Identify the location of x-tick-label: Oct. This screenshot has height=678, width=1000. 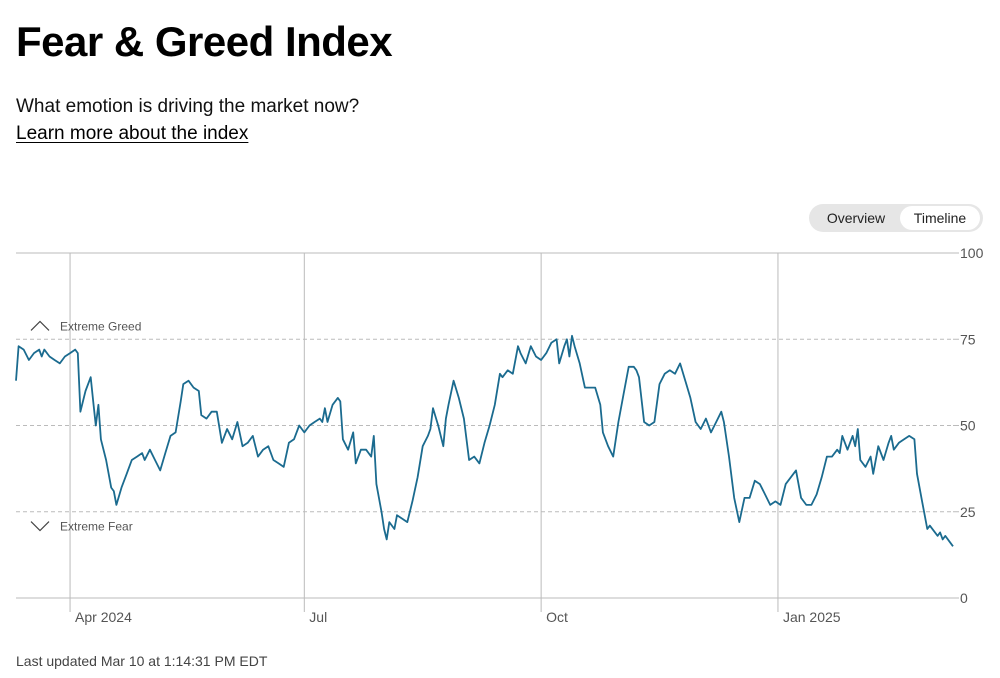
(557, 617).